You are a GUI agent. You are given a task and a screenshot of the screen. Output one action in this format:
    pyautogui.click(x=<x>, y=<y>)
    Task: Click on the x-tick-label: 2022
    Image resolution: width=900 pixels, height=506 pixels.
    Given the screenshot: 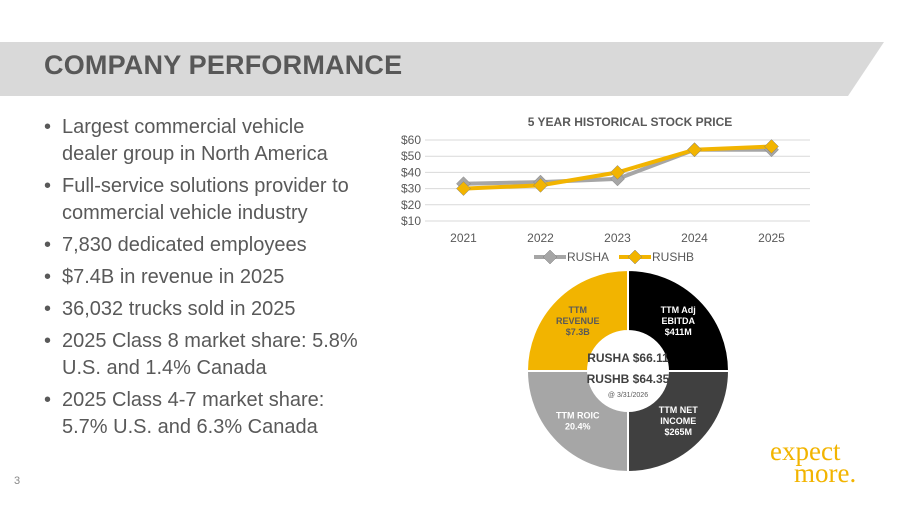 What is the action you would take?
    pyautogui.click(x=540, y=238)
    